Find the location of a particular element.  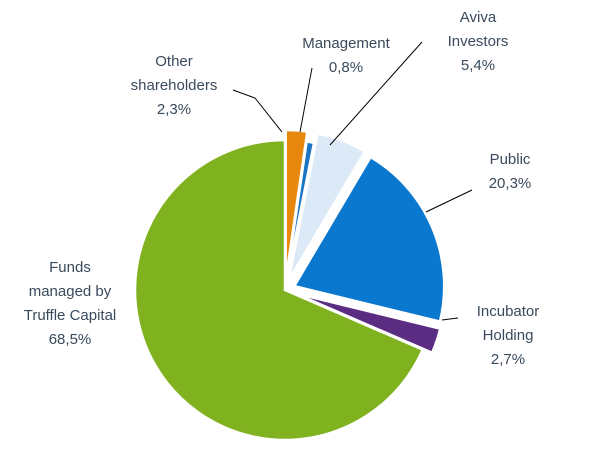

slice-label: Management 0,8% is located at coordinates (346, 55).